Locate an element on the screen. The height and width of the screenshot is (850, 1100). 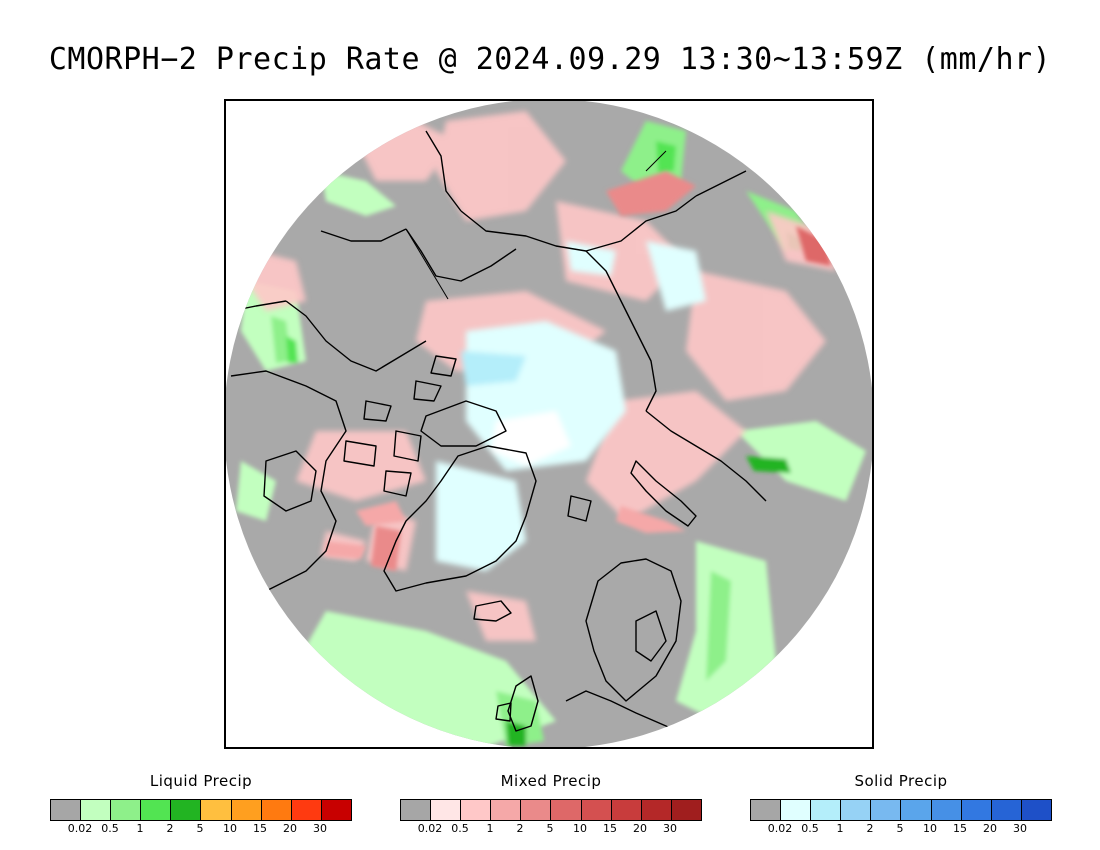
legend-title: Solid Precip is located at coordinates (901, 781).